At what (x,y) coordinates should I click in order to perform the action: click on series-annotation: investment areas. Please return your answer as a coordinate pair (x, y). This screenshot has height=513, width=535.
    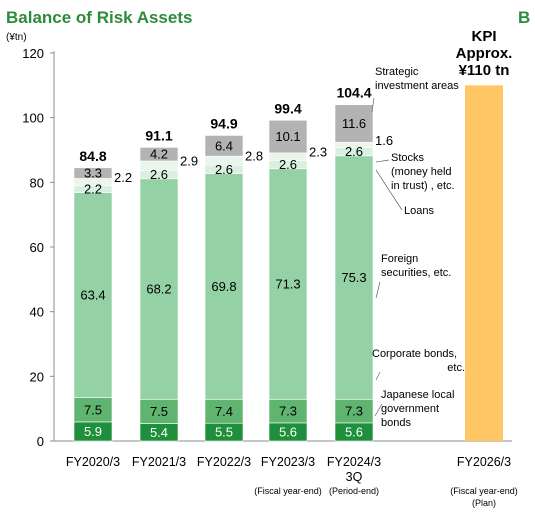
    Looking at the image, I should click on (417, 86).